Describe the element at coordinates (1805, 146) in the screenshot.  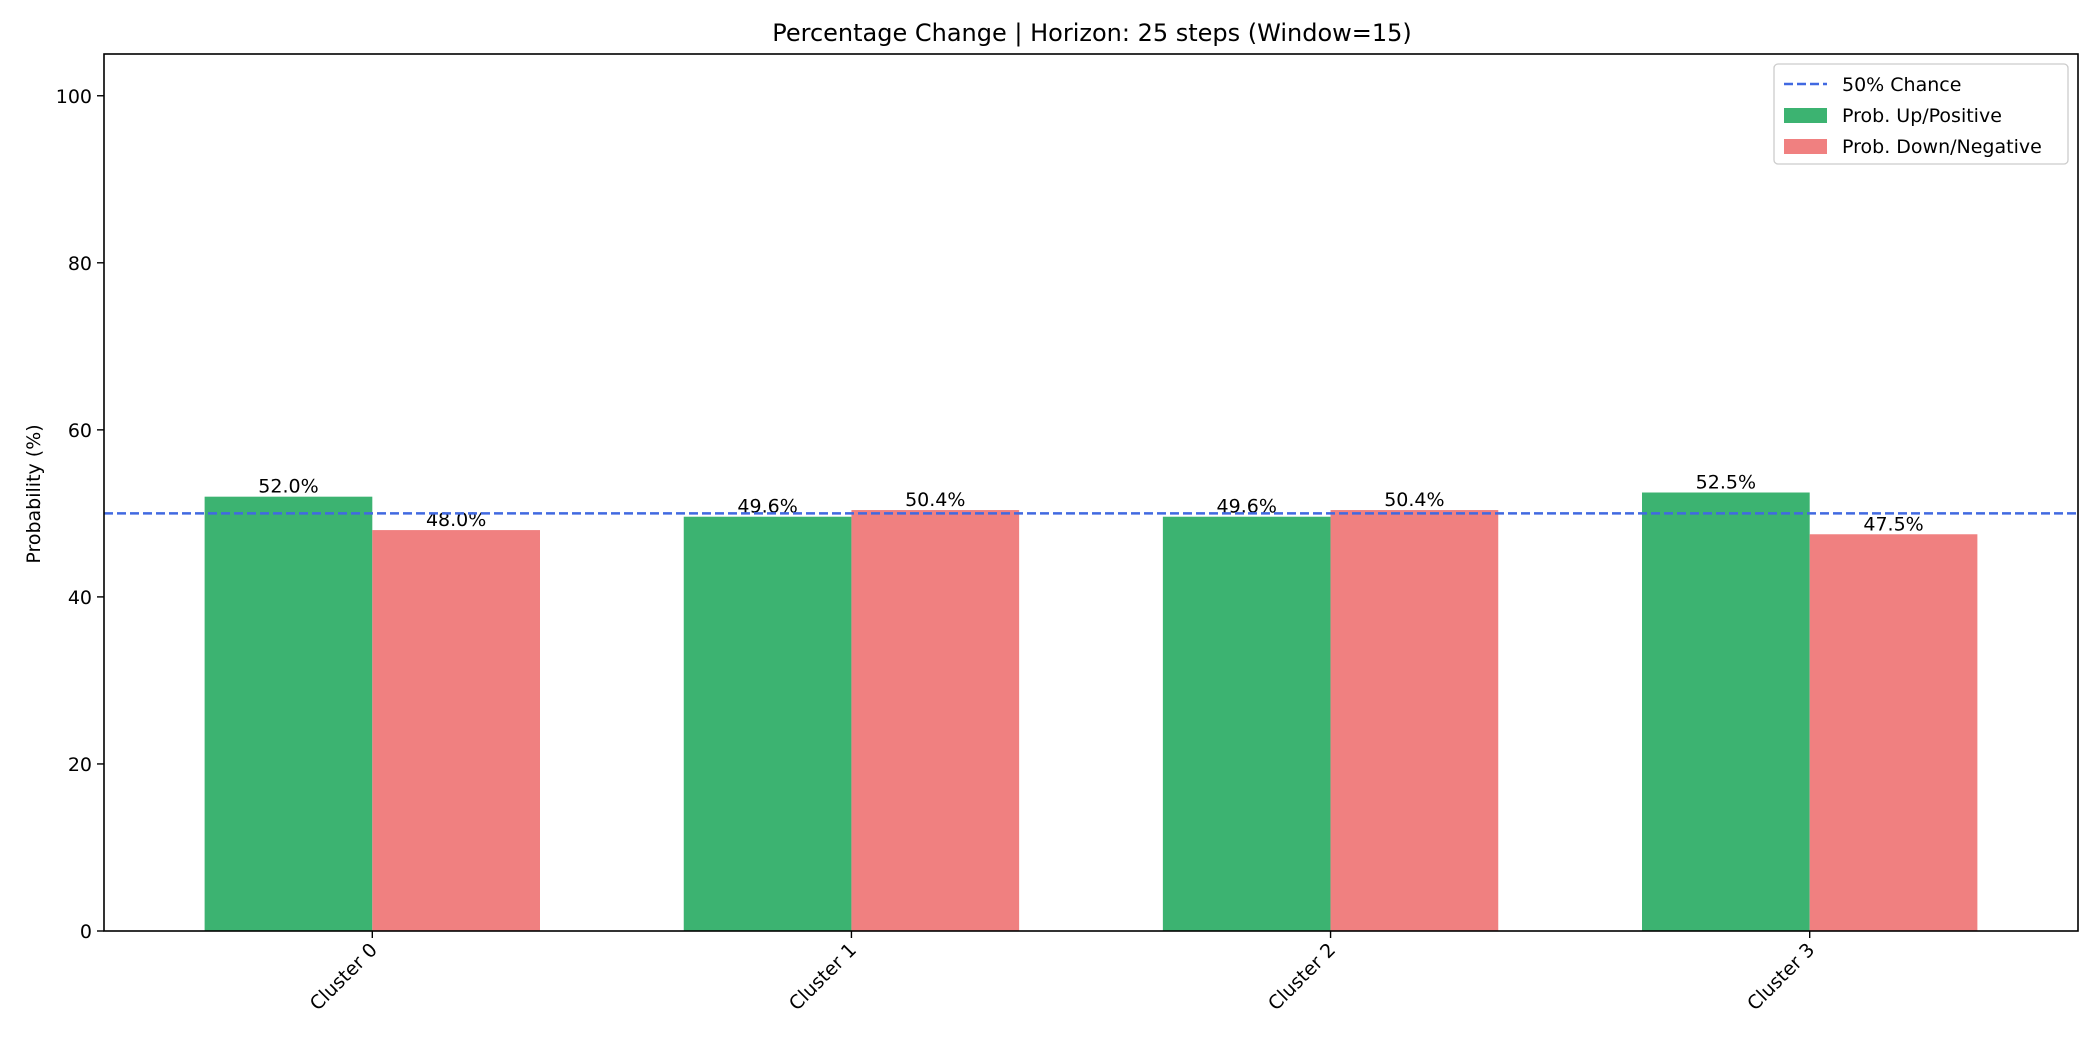
I see `legend-swatch-prob-down-negative` at that location.